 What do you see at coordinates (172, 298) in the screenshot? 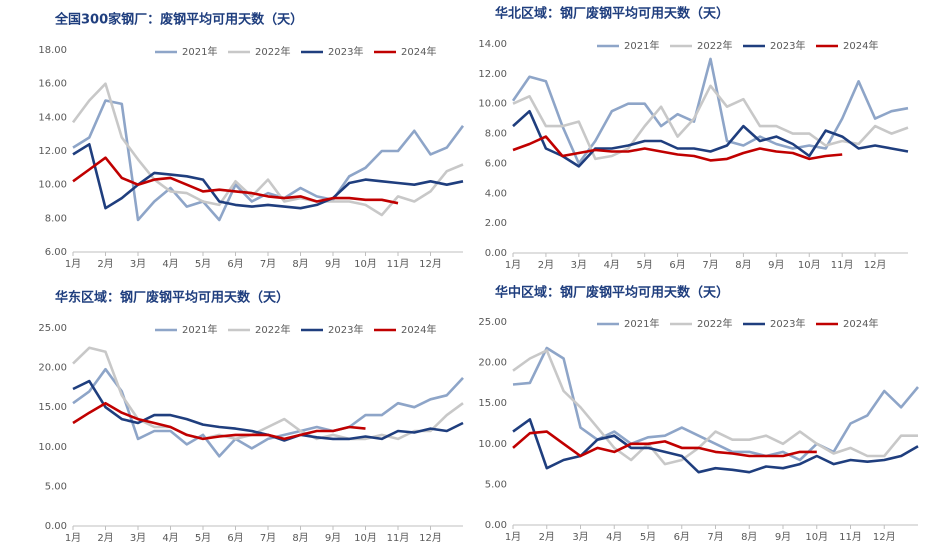
I see `chart-title: 华东区域：钢厂废钢平均可用天数（天）` at bounding box center [172, 298].